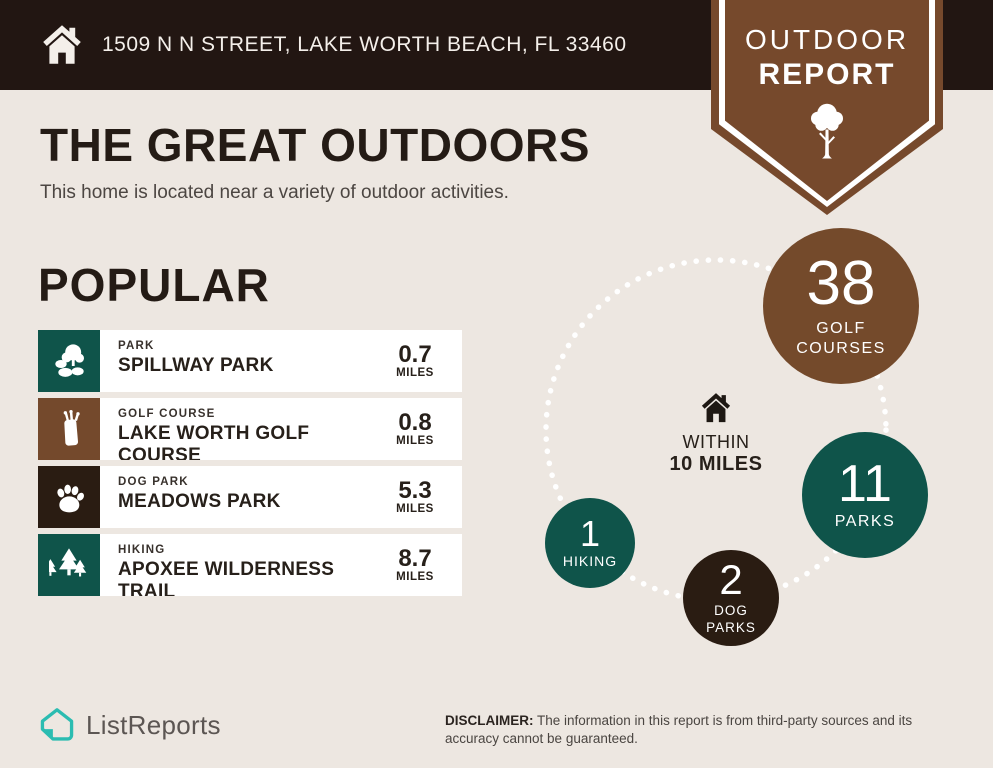  What do you see at coordinates (250, 463) in the screenshot?
I see `popular-list: PARK SPILLWAY PARK 0.7 MILES` at bounding box center [250, 463].